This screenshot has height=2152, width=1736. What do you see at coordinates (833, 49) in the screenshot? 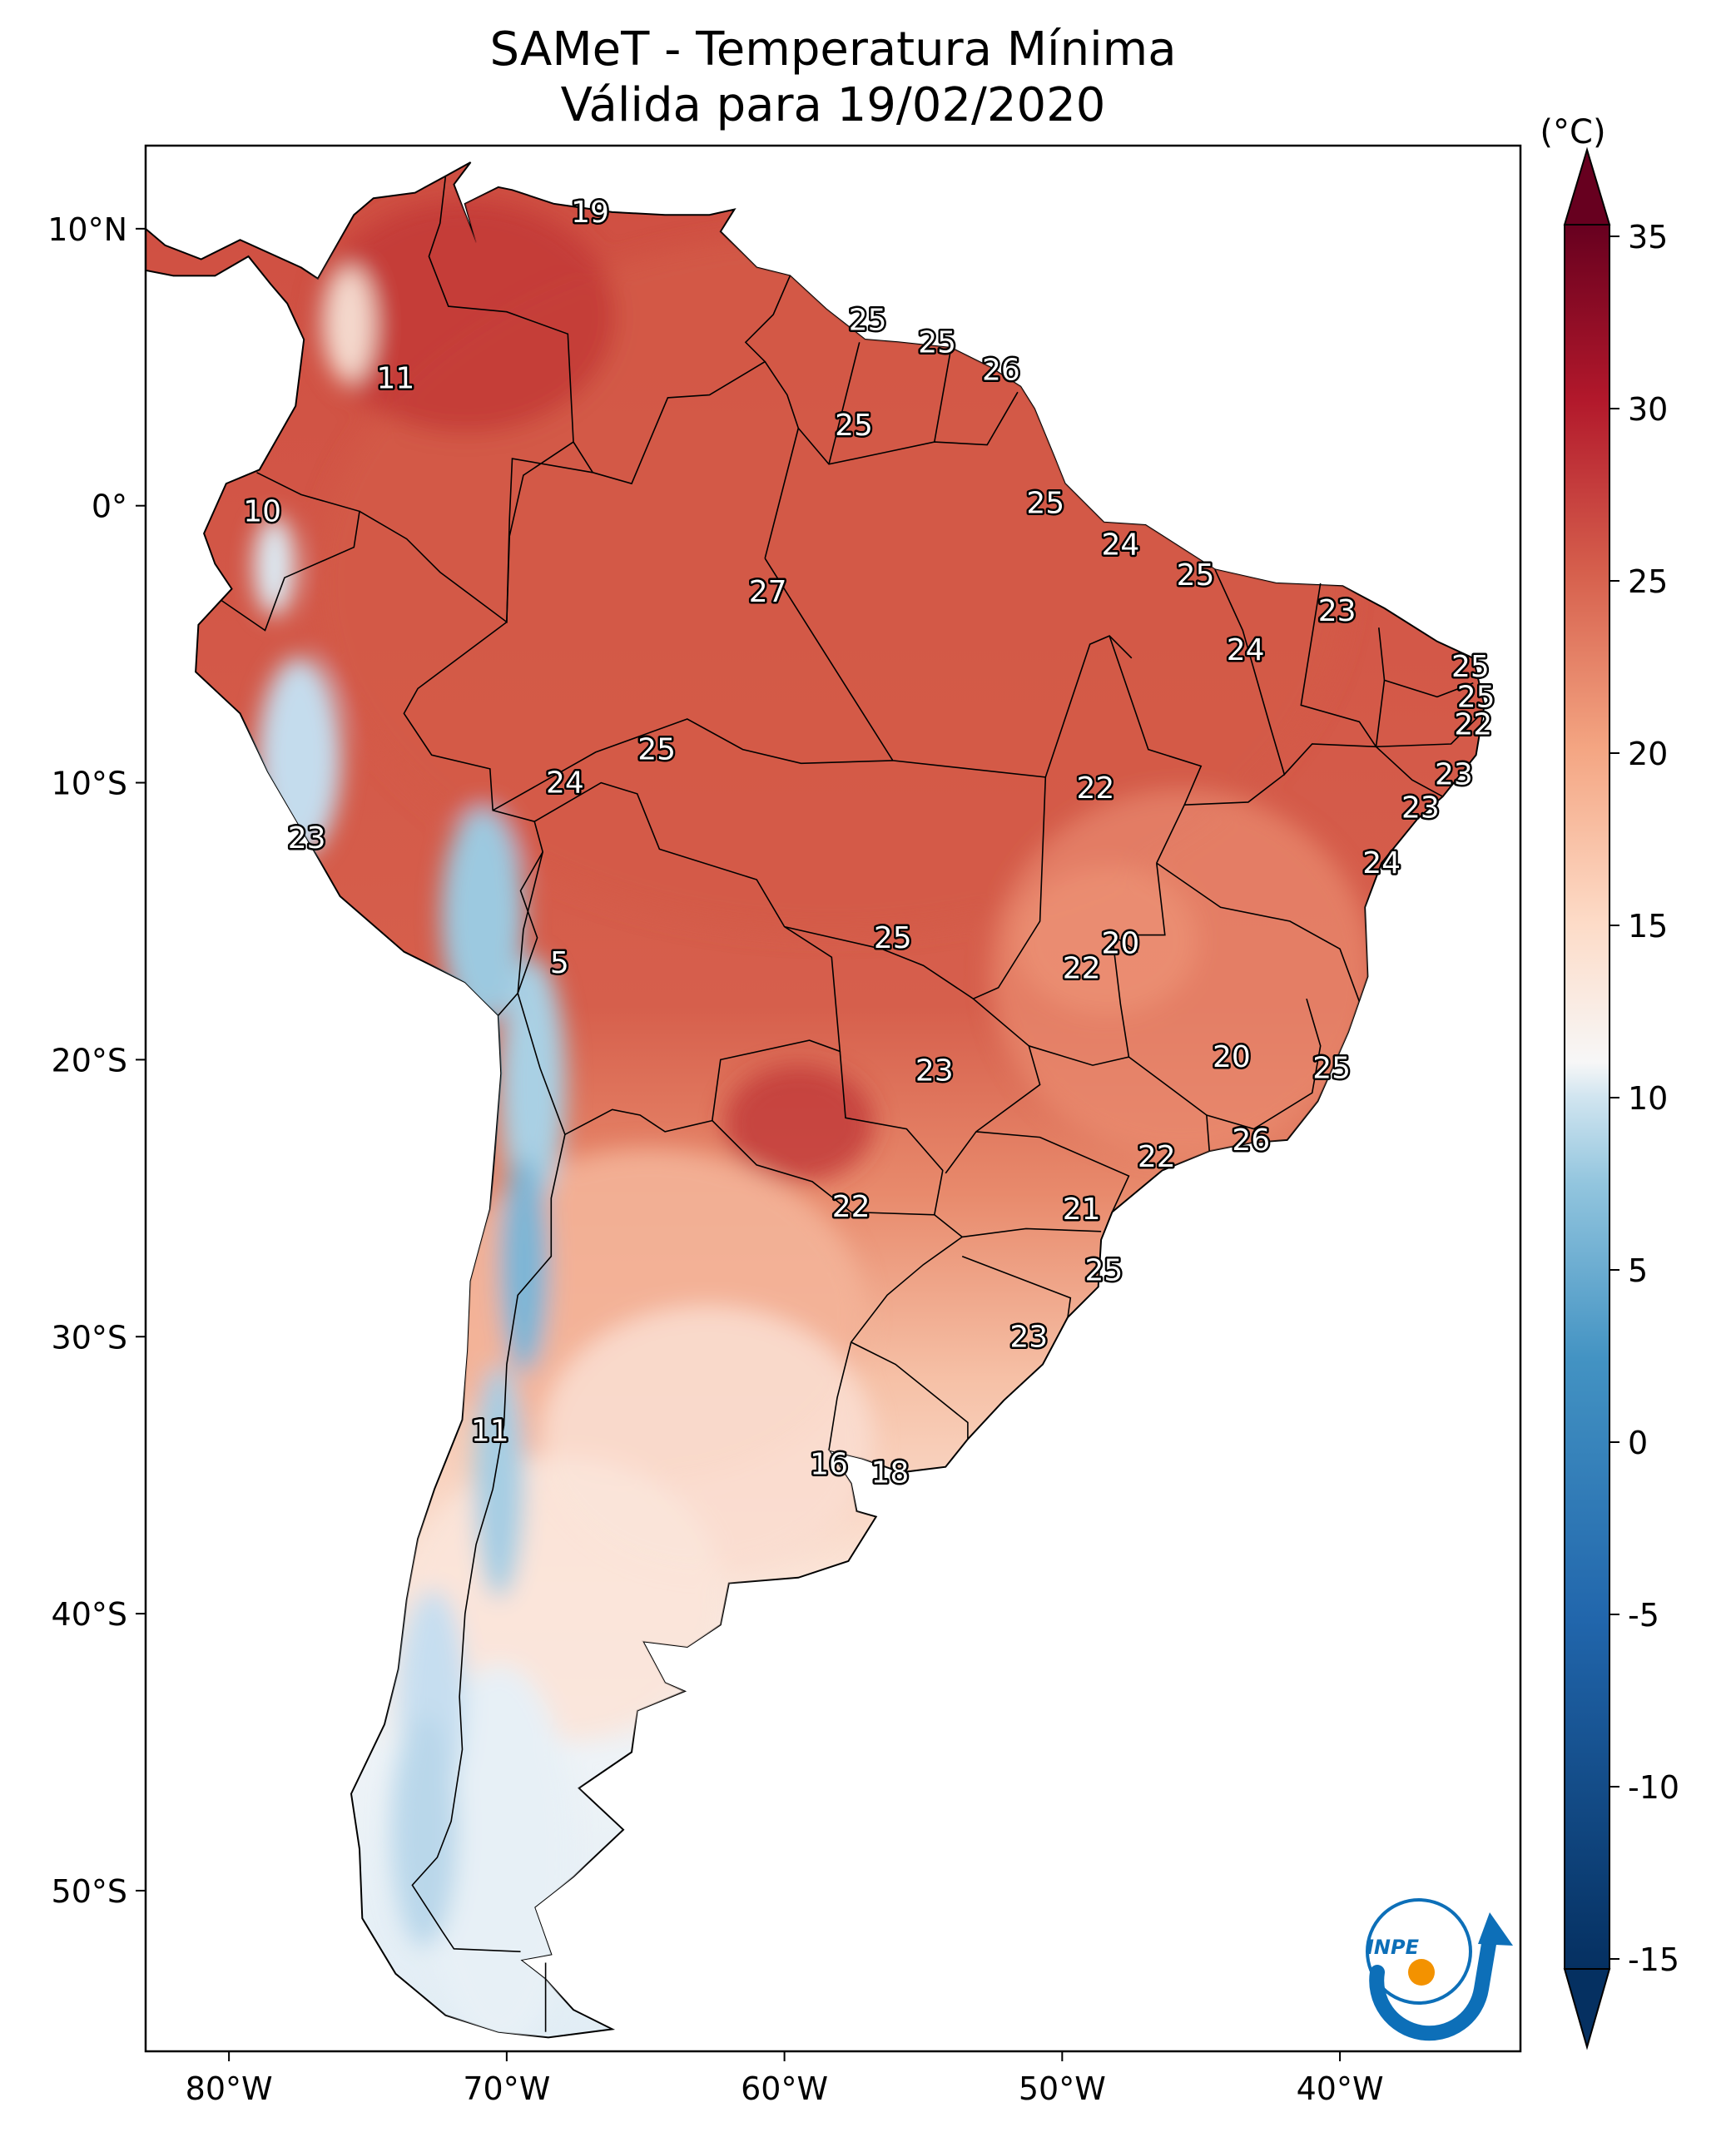
I see `chart-title: SAMeT - Temperatura Mínima` at bounding box center [833, 49].